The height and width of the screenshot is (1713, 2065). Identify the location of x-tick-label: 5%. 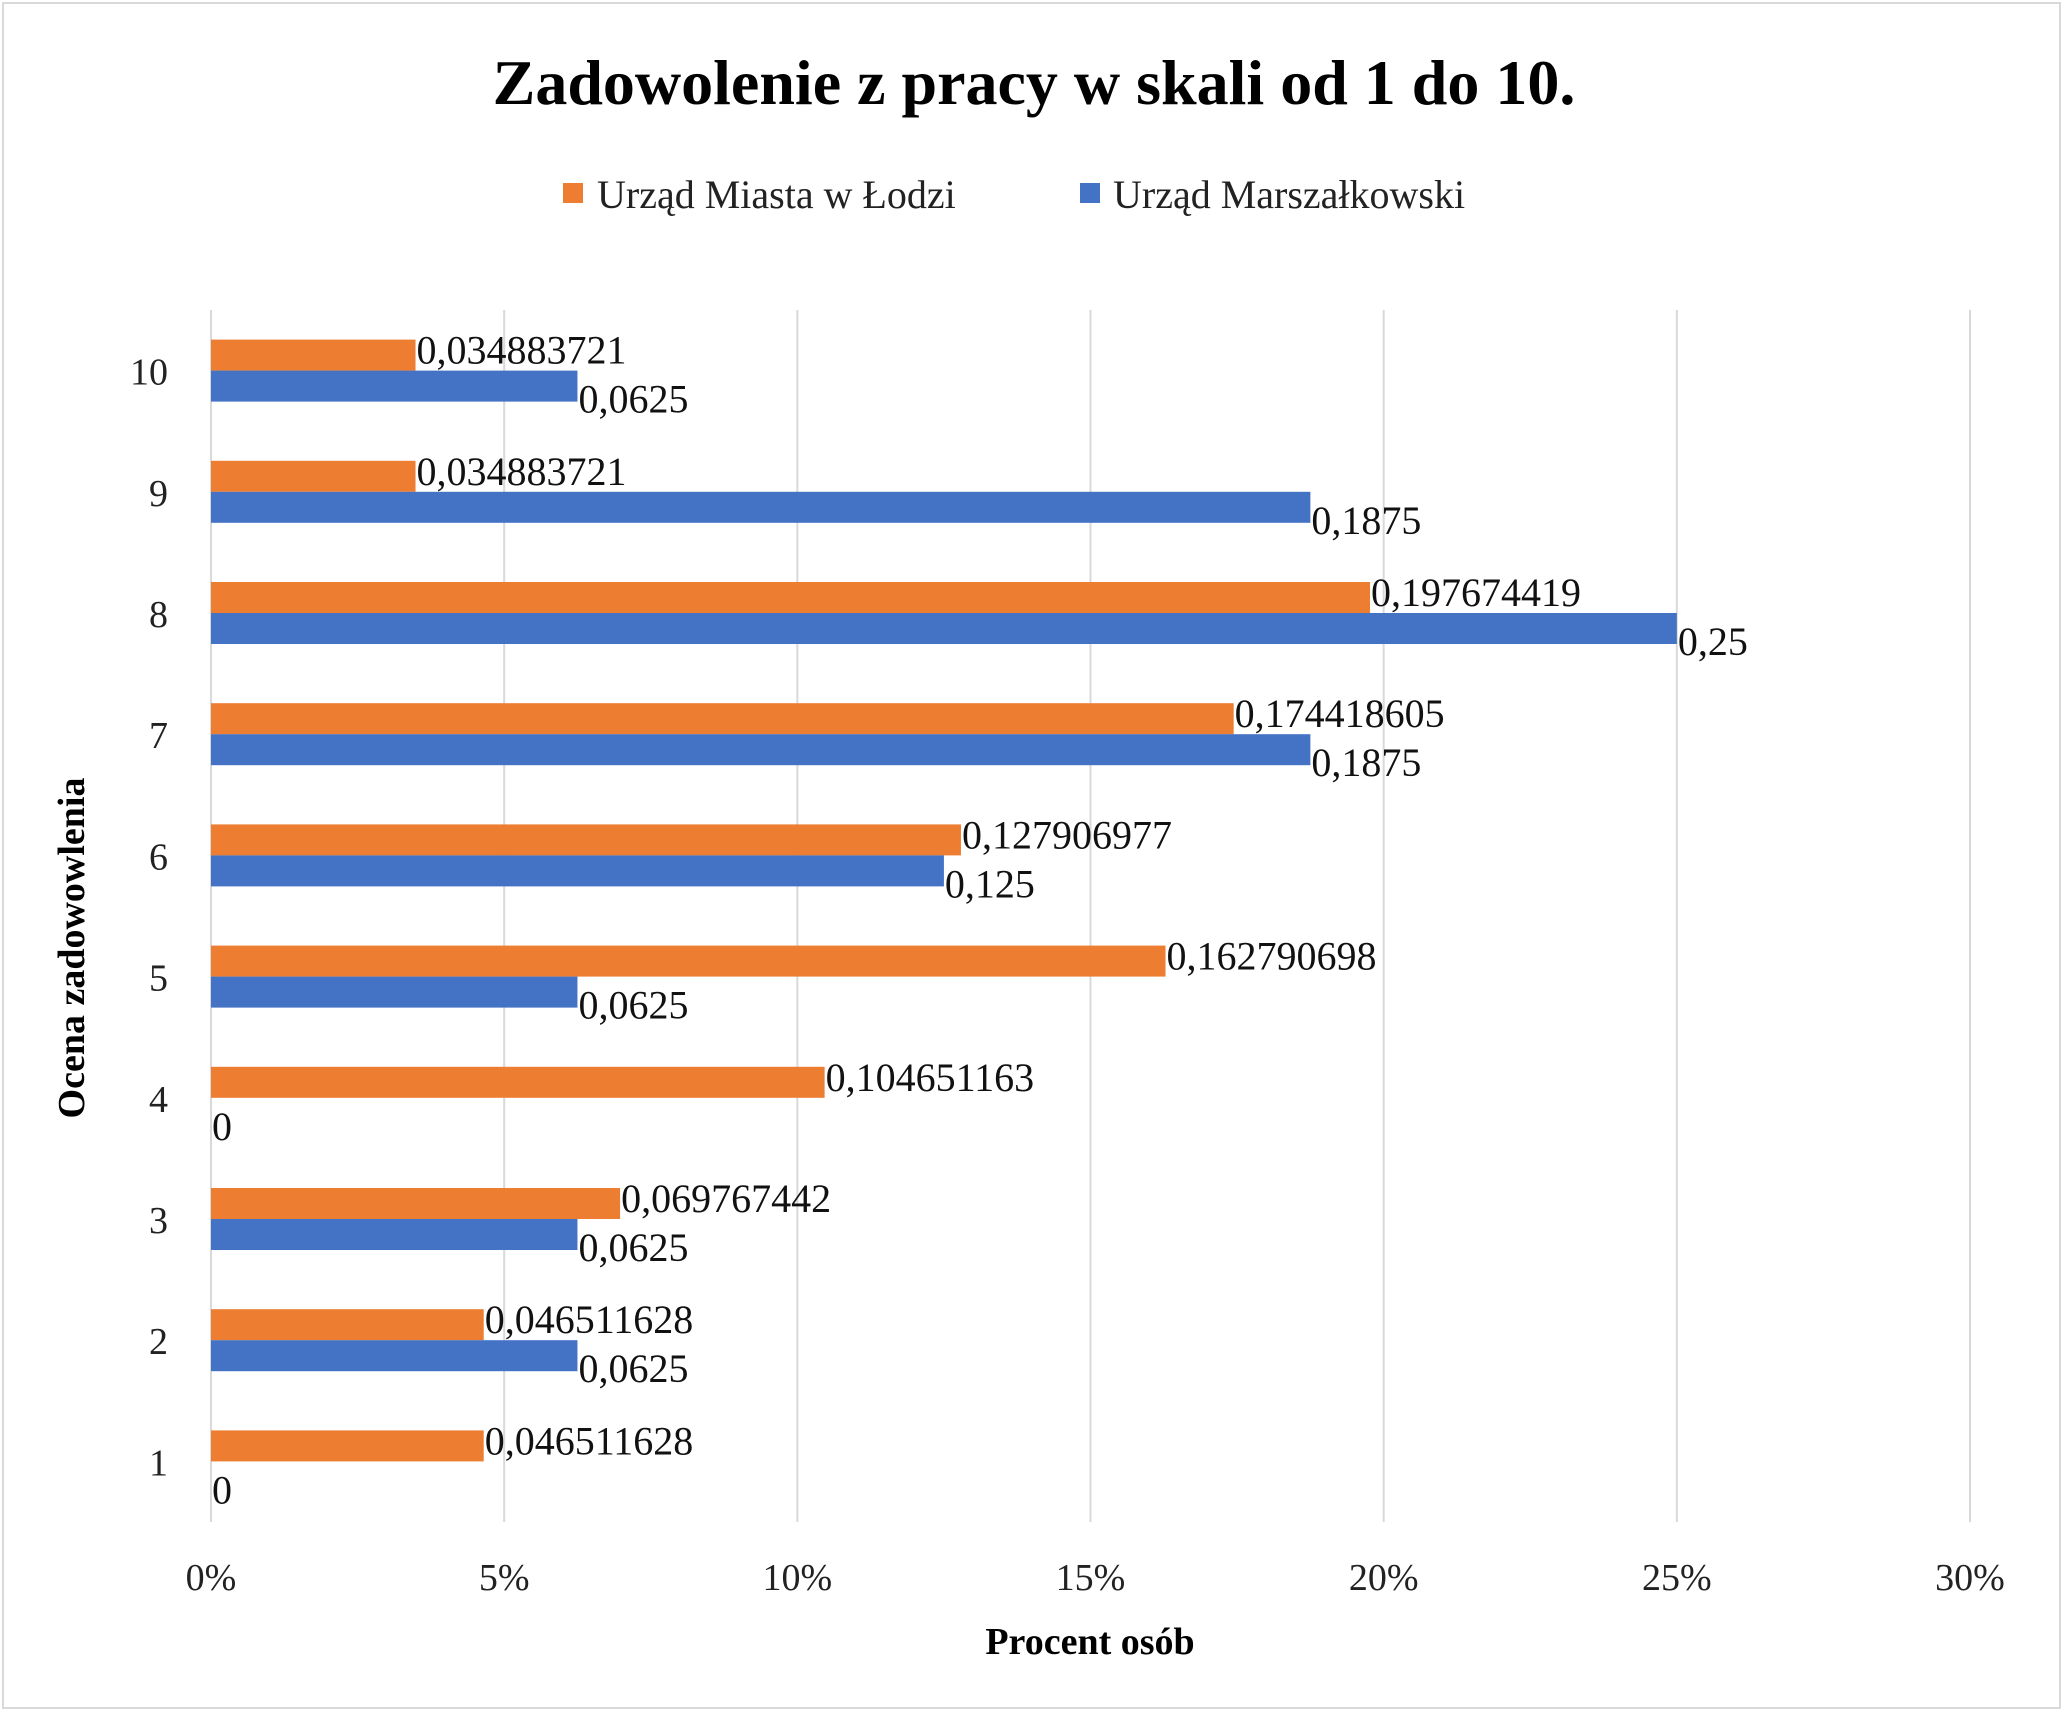
(504, 1578).